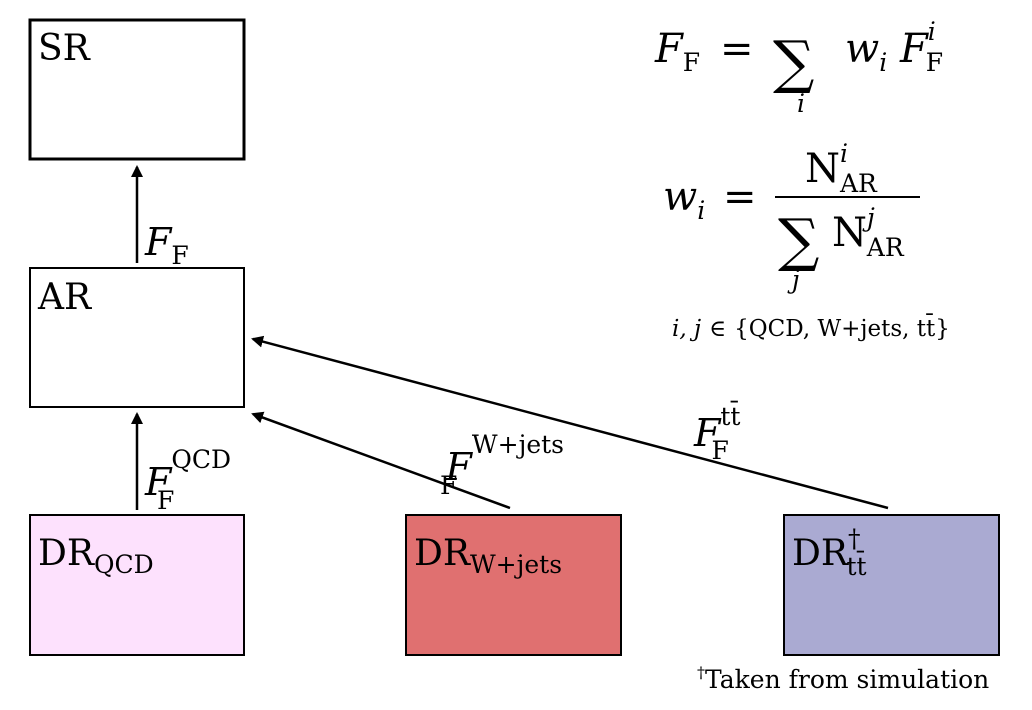  Describe the element at coordinates (820, 553) in the screenshot. I see `dr-tt-main: DR` at that location.